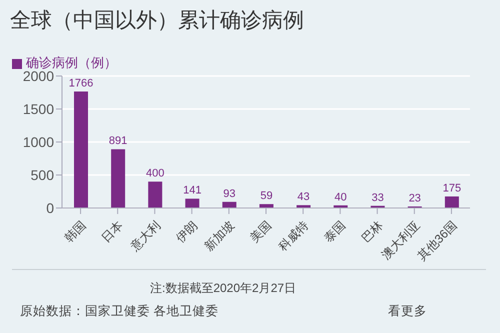 This screenshot has height=333, width=500. Describe the element at coordinates (414, 198) in the screenshot. I see `data-label: 23` at that location.